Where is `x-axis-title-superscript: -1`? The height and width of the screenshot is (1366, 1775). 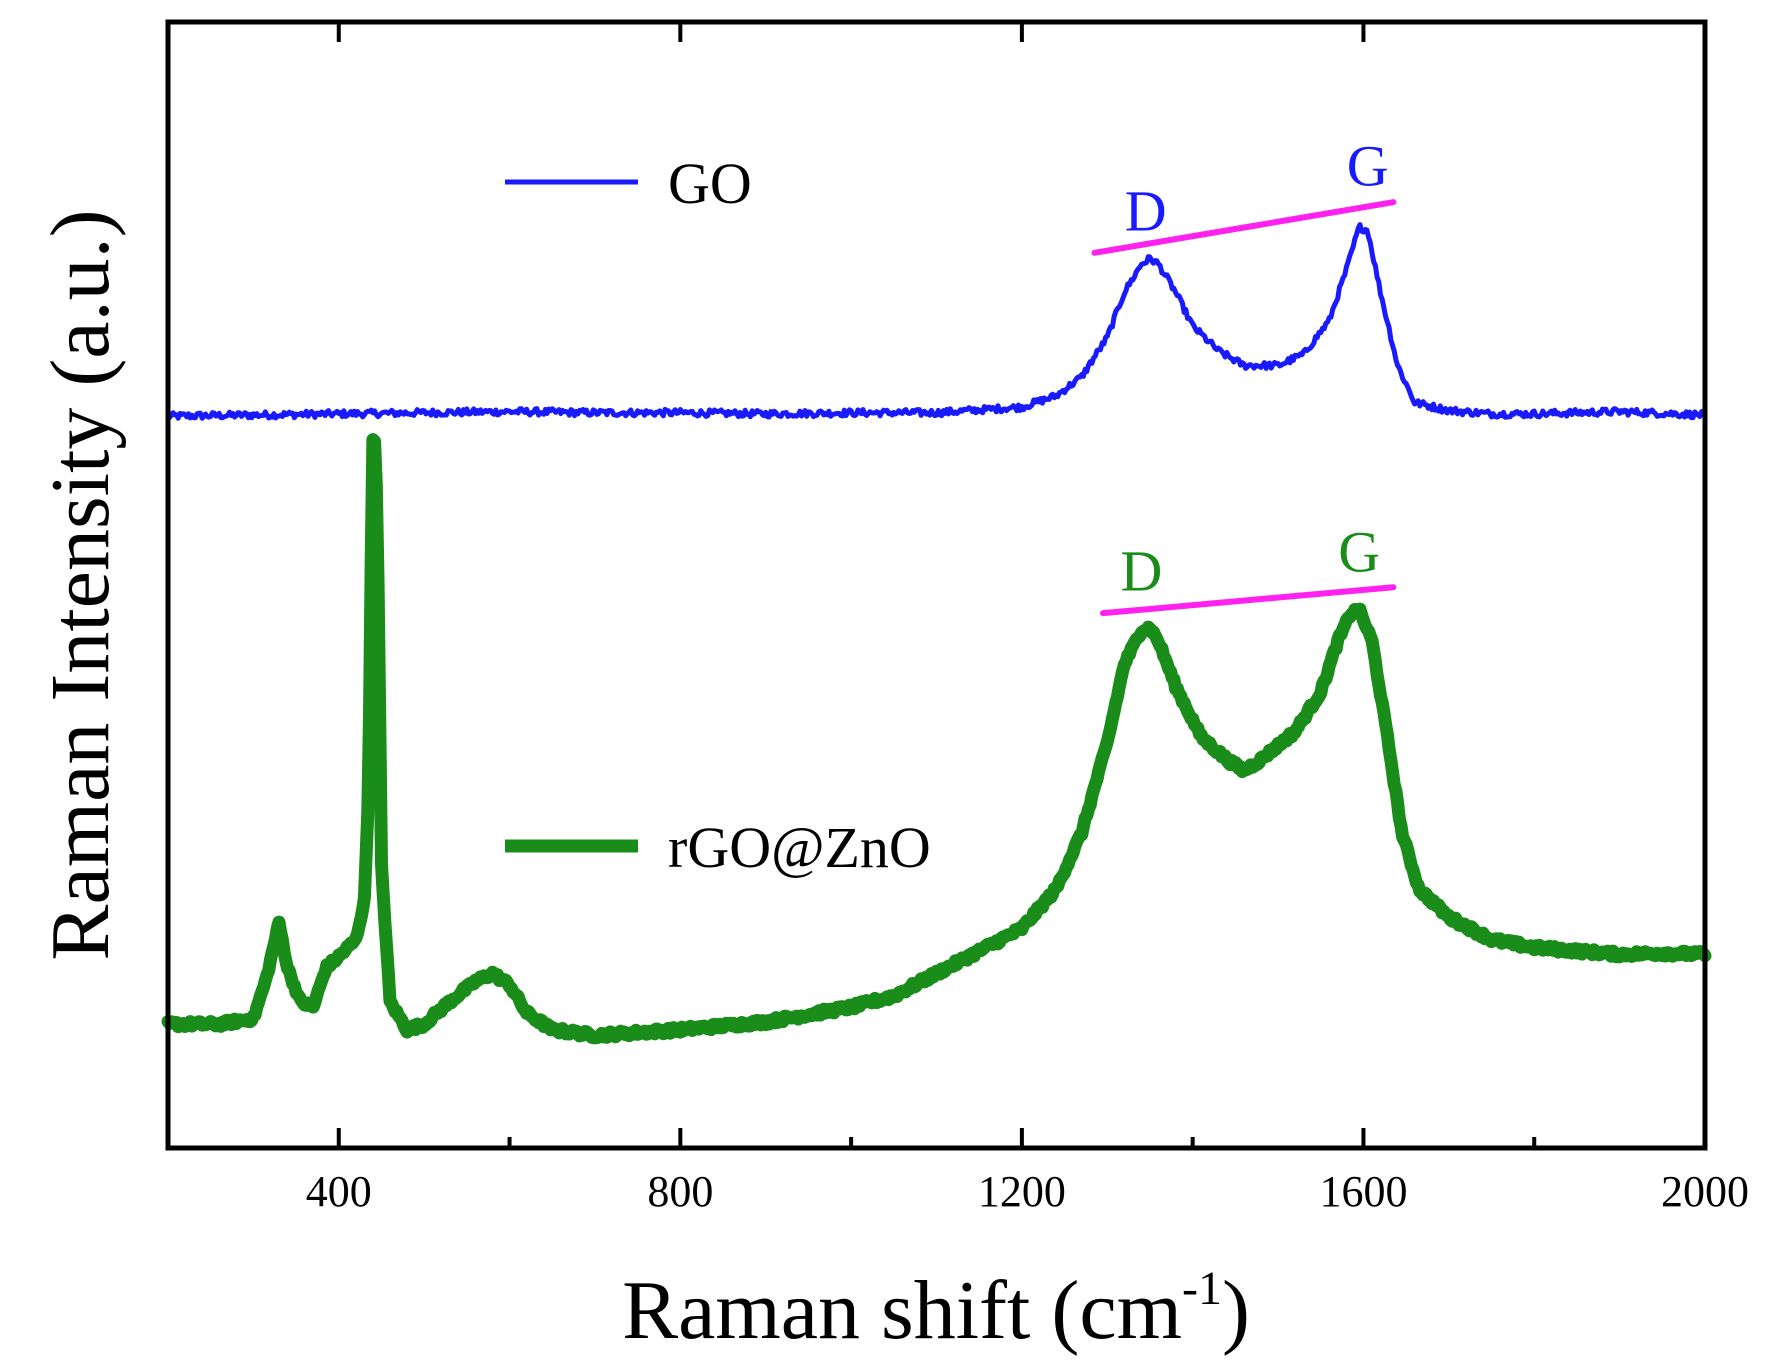 x-axis-title-superscript: -1 is located at coordinates (1202, 1288).